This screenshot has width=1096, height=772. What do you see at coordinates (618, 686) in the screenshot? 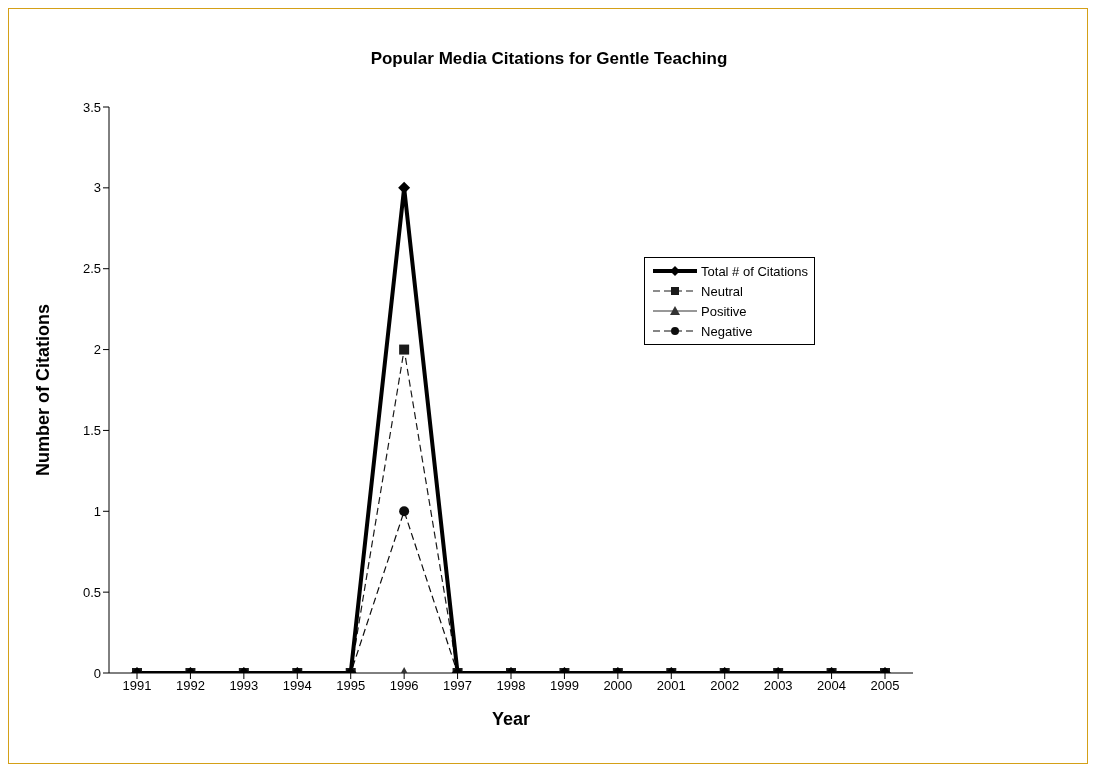
I see `x-tick-label: 2000` at bounding box center [618, 686].